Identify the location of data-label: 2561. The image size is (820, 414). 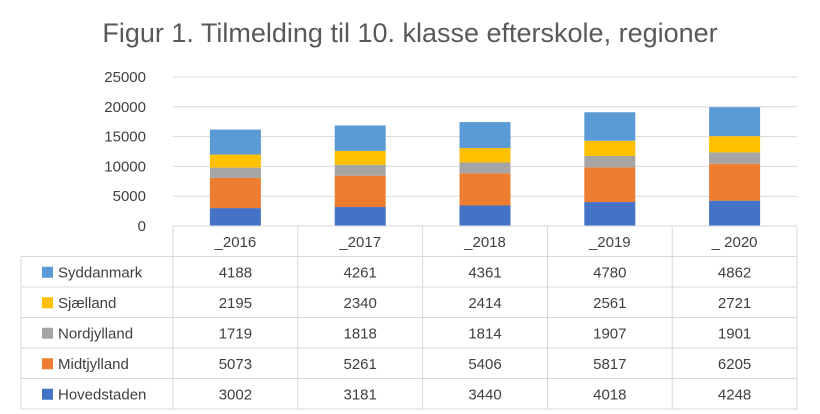
(609, 303).